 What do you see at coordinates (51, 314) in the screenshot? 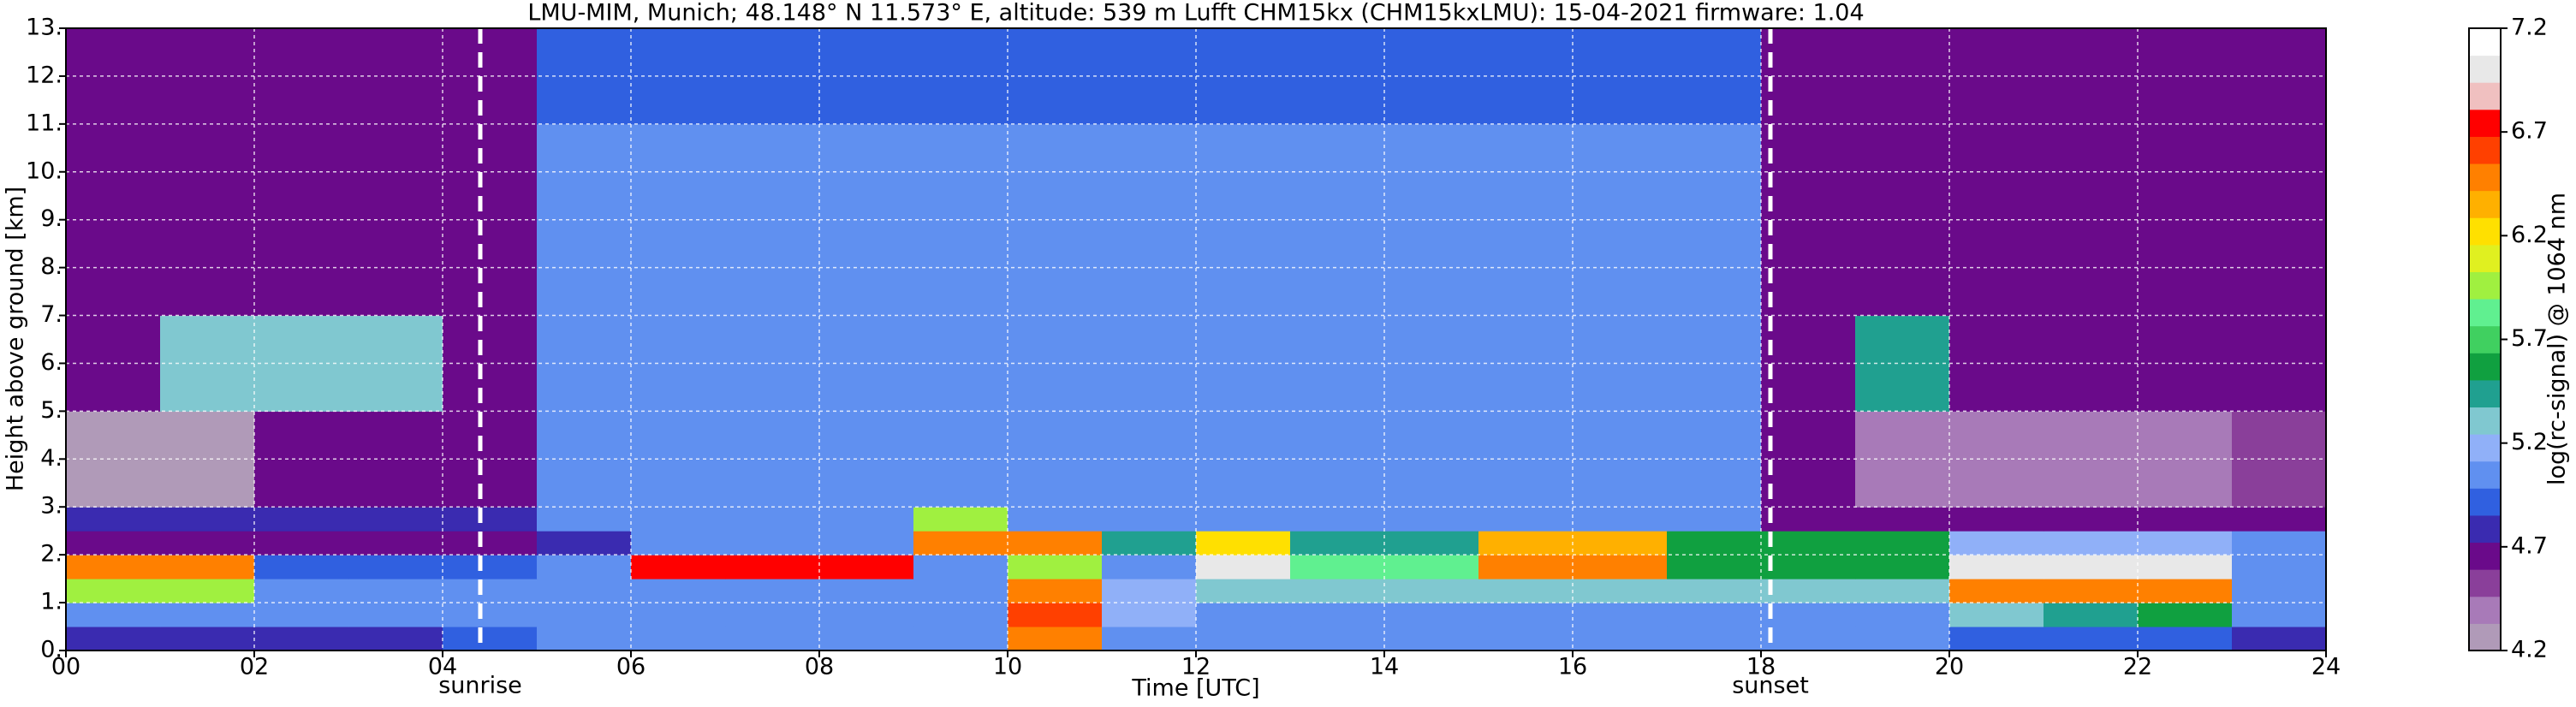
I see `y-tick-label: 7.` at bounding box center [51, 314].